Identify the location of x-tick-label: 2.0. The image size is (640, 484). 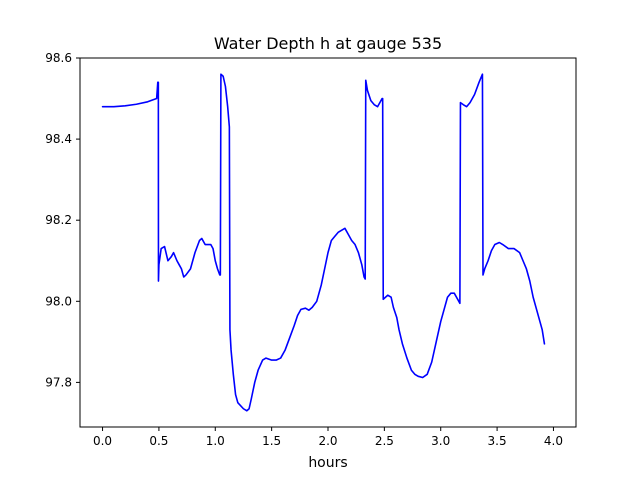
(327, 441).